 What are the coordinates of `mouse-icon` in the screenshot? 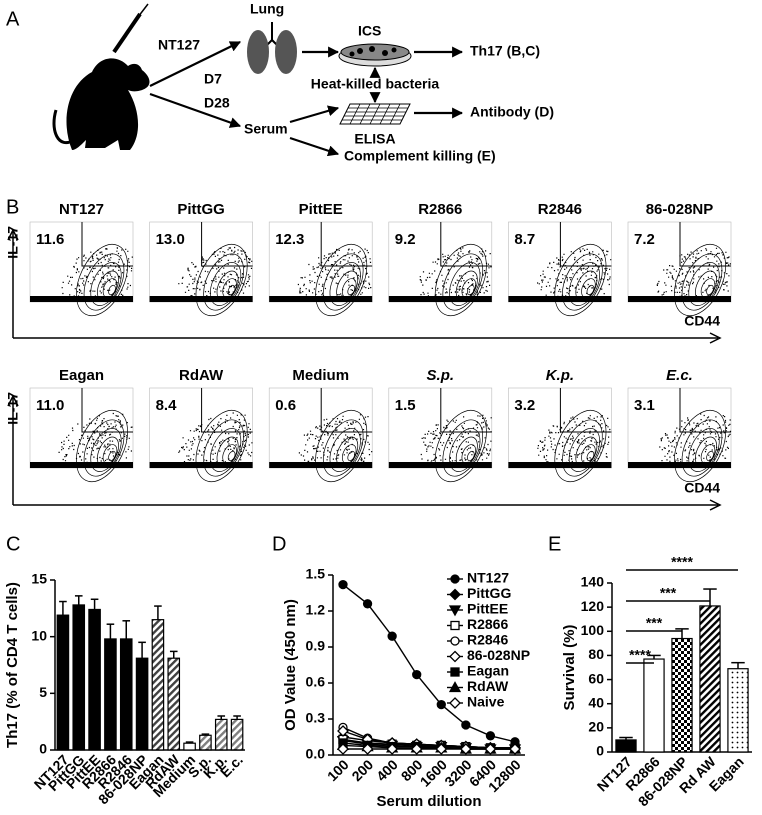 It's located at (108, 104).